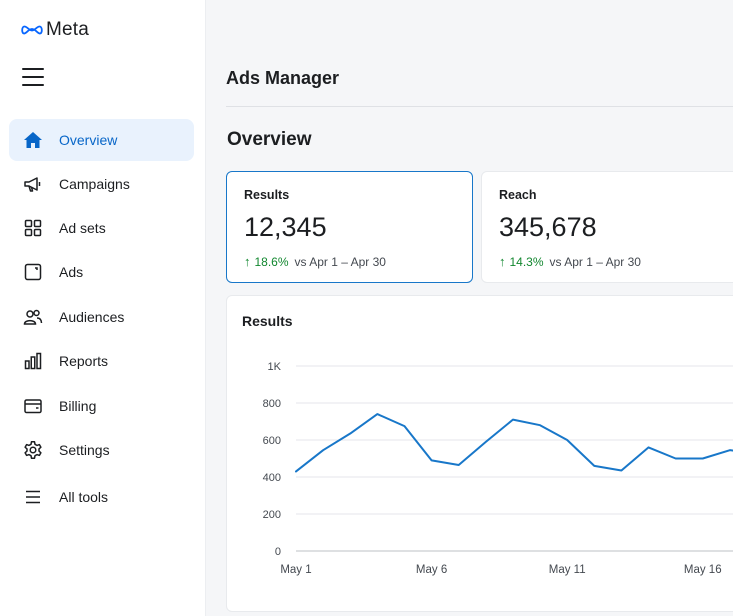 The height and width of the screenshot is (616, 733). I want to click on sidebar-item-label: Settings, so click(84, 450).